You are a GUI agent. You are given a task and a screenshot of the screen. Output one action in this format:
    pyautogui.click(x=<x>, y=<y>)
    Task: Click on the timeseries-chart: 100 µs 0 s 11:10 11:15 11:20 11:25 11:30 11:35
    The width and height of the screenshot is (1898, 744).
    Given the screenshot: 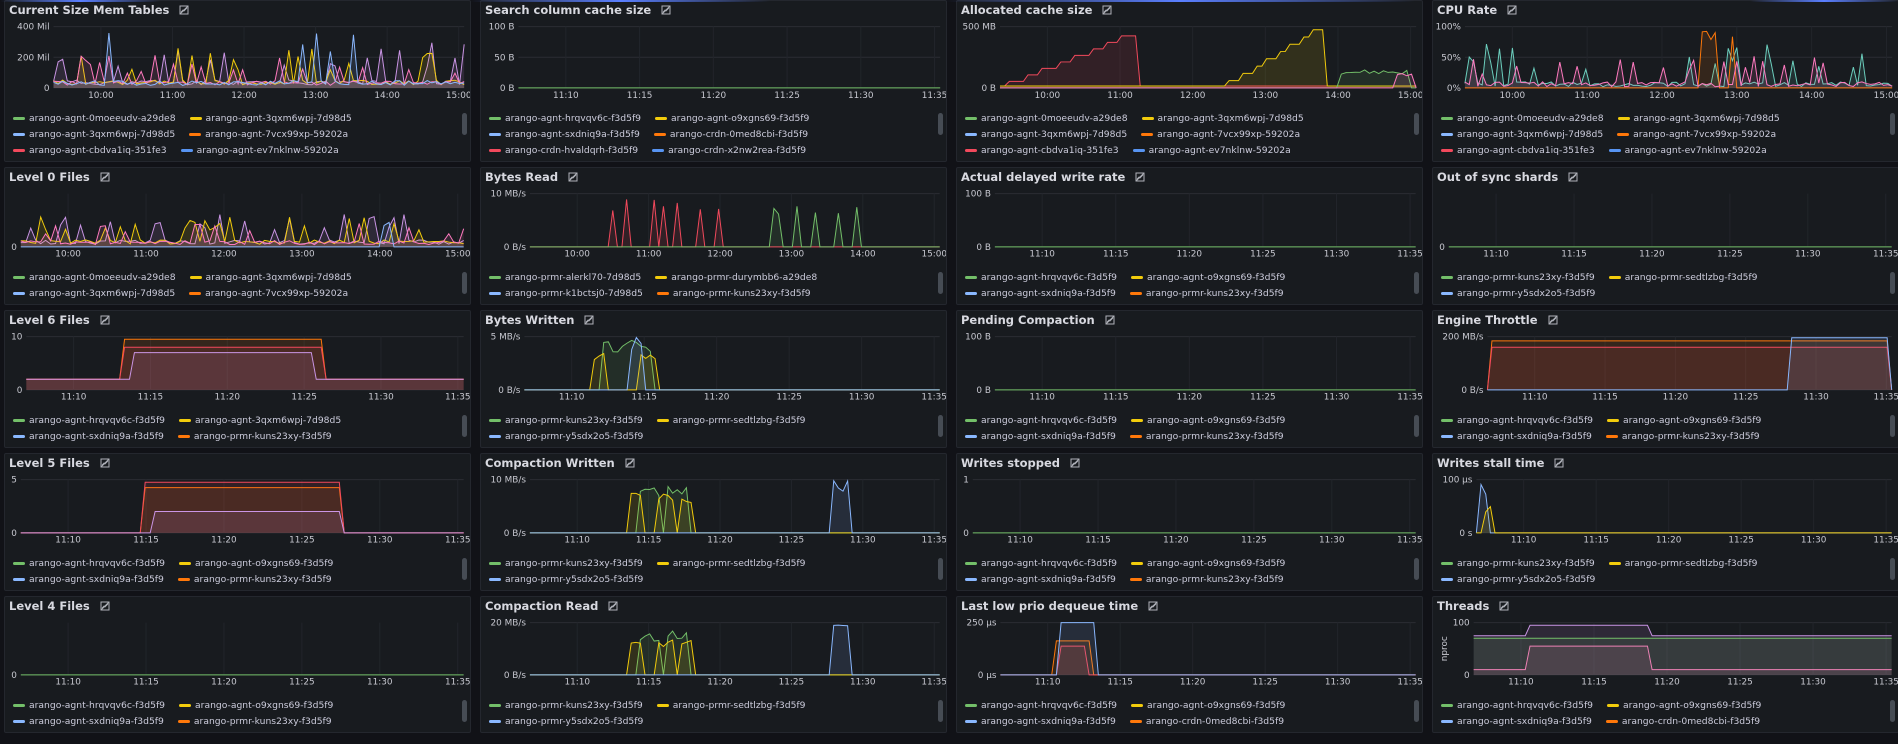 What is the action you would take?
    pyautogui.click(x=1665, y=522)
    